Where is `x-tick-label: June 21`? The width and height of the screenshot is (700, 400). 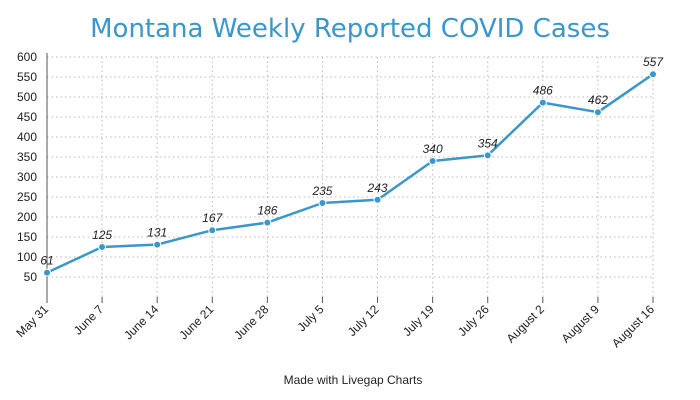 x-tick-label: June 21 is located at coordinates (196, 322).